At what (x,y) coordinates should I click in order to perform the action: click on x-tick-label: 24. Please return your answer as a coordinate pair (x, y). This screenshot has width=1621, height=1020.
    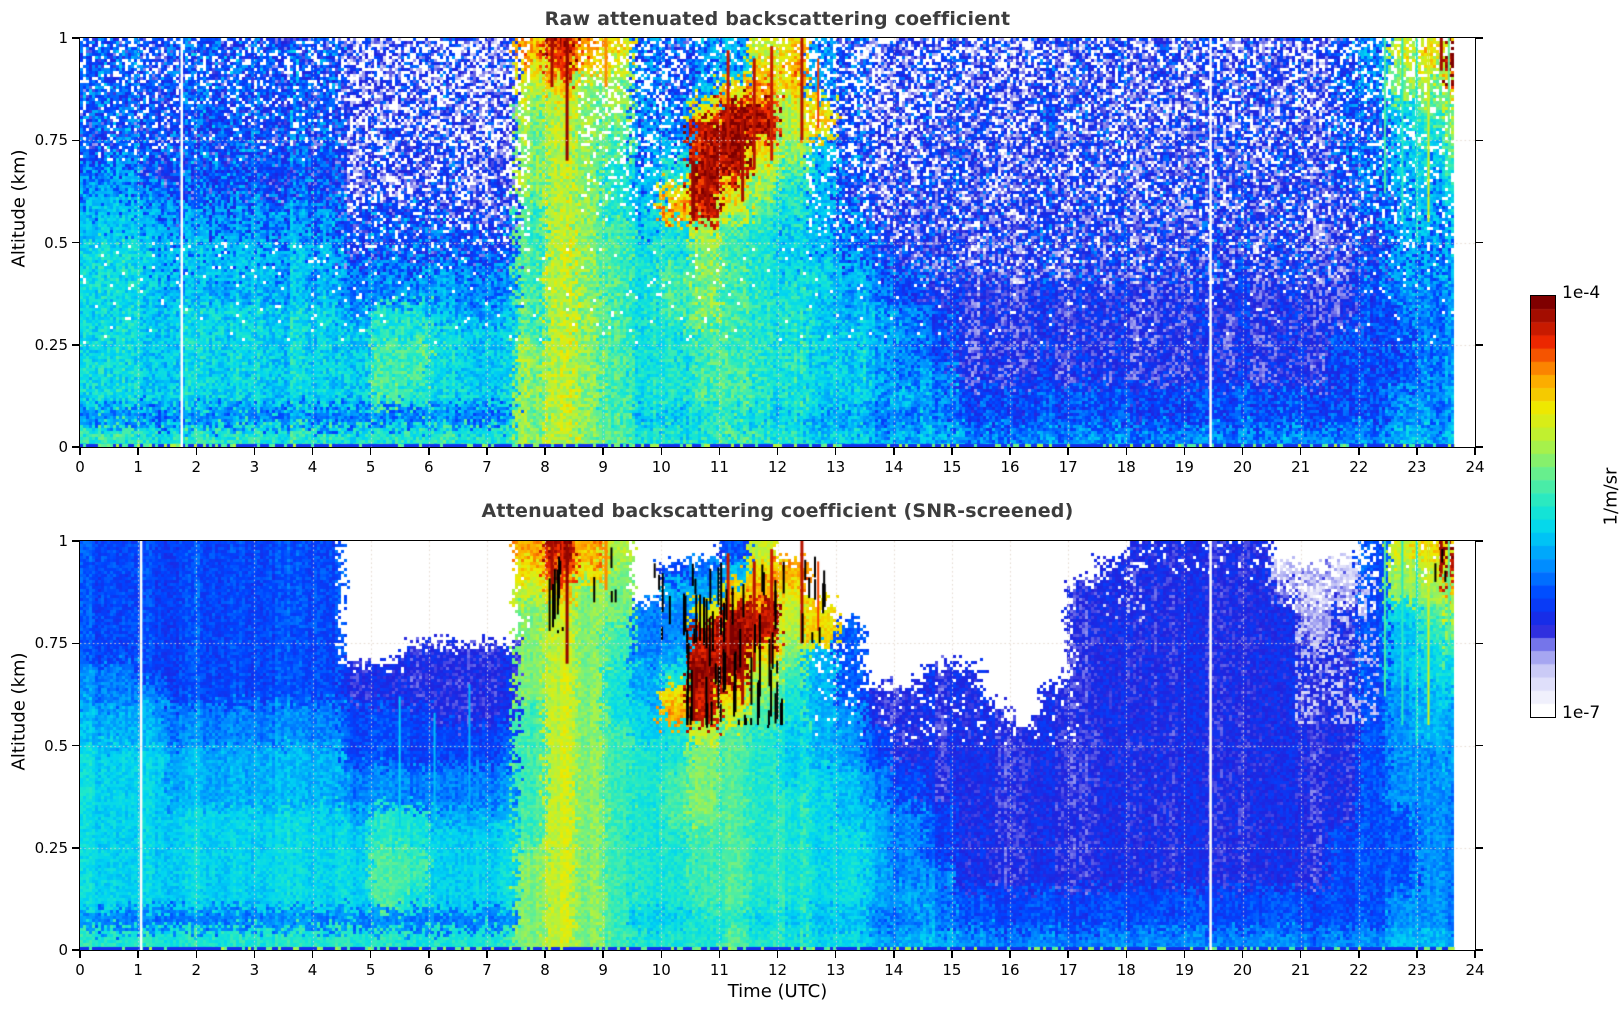
    Looking at the image, I should click on (1475, 970).